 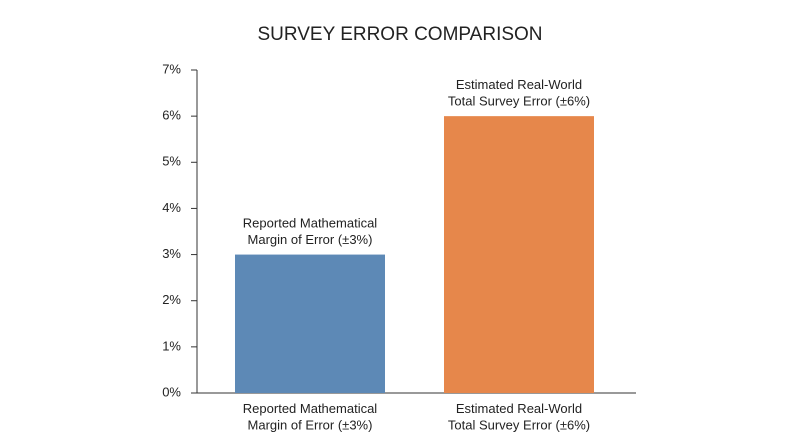 What do you see at coordinates (171, 115) in the screenshot?
I see `y-tick-label: 6%` at bounding box center [171, 115].